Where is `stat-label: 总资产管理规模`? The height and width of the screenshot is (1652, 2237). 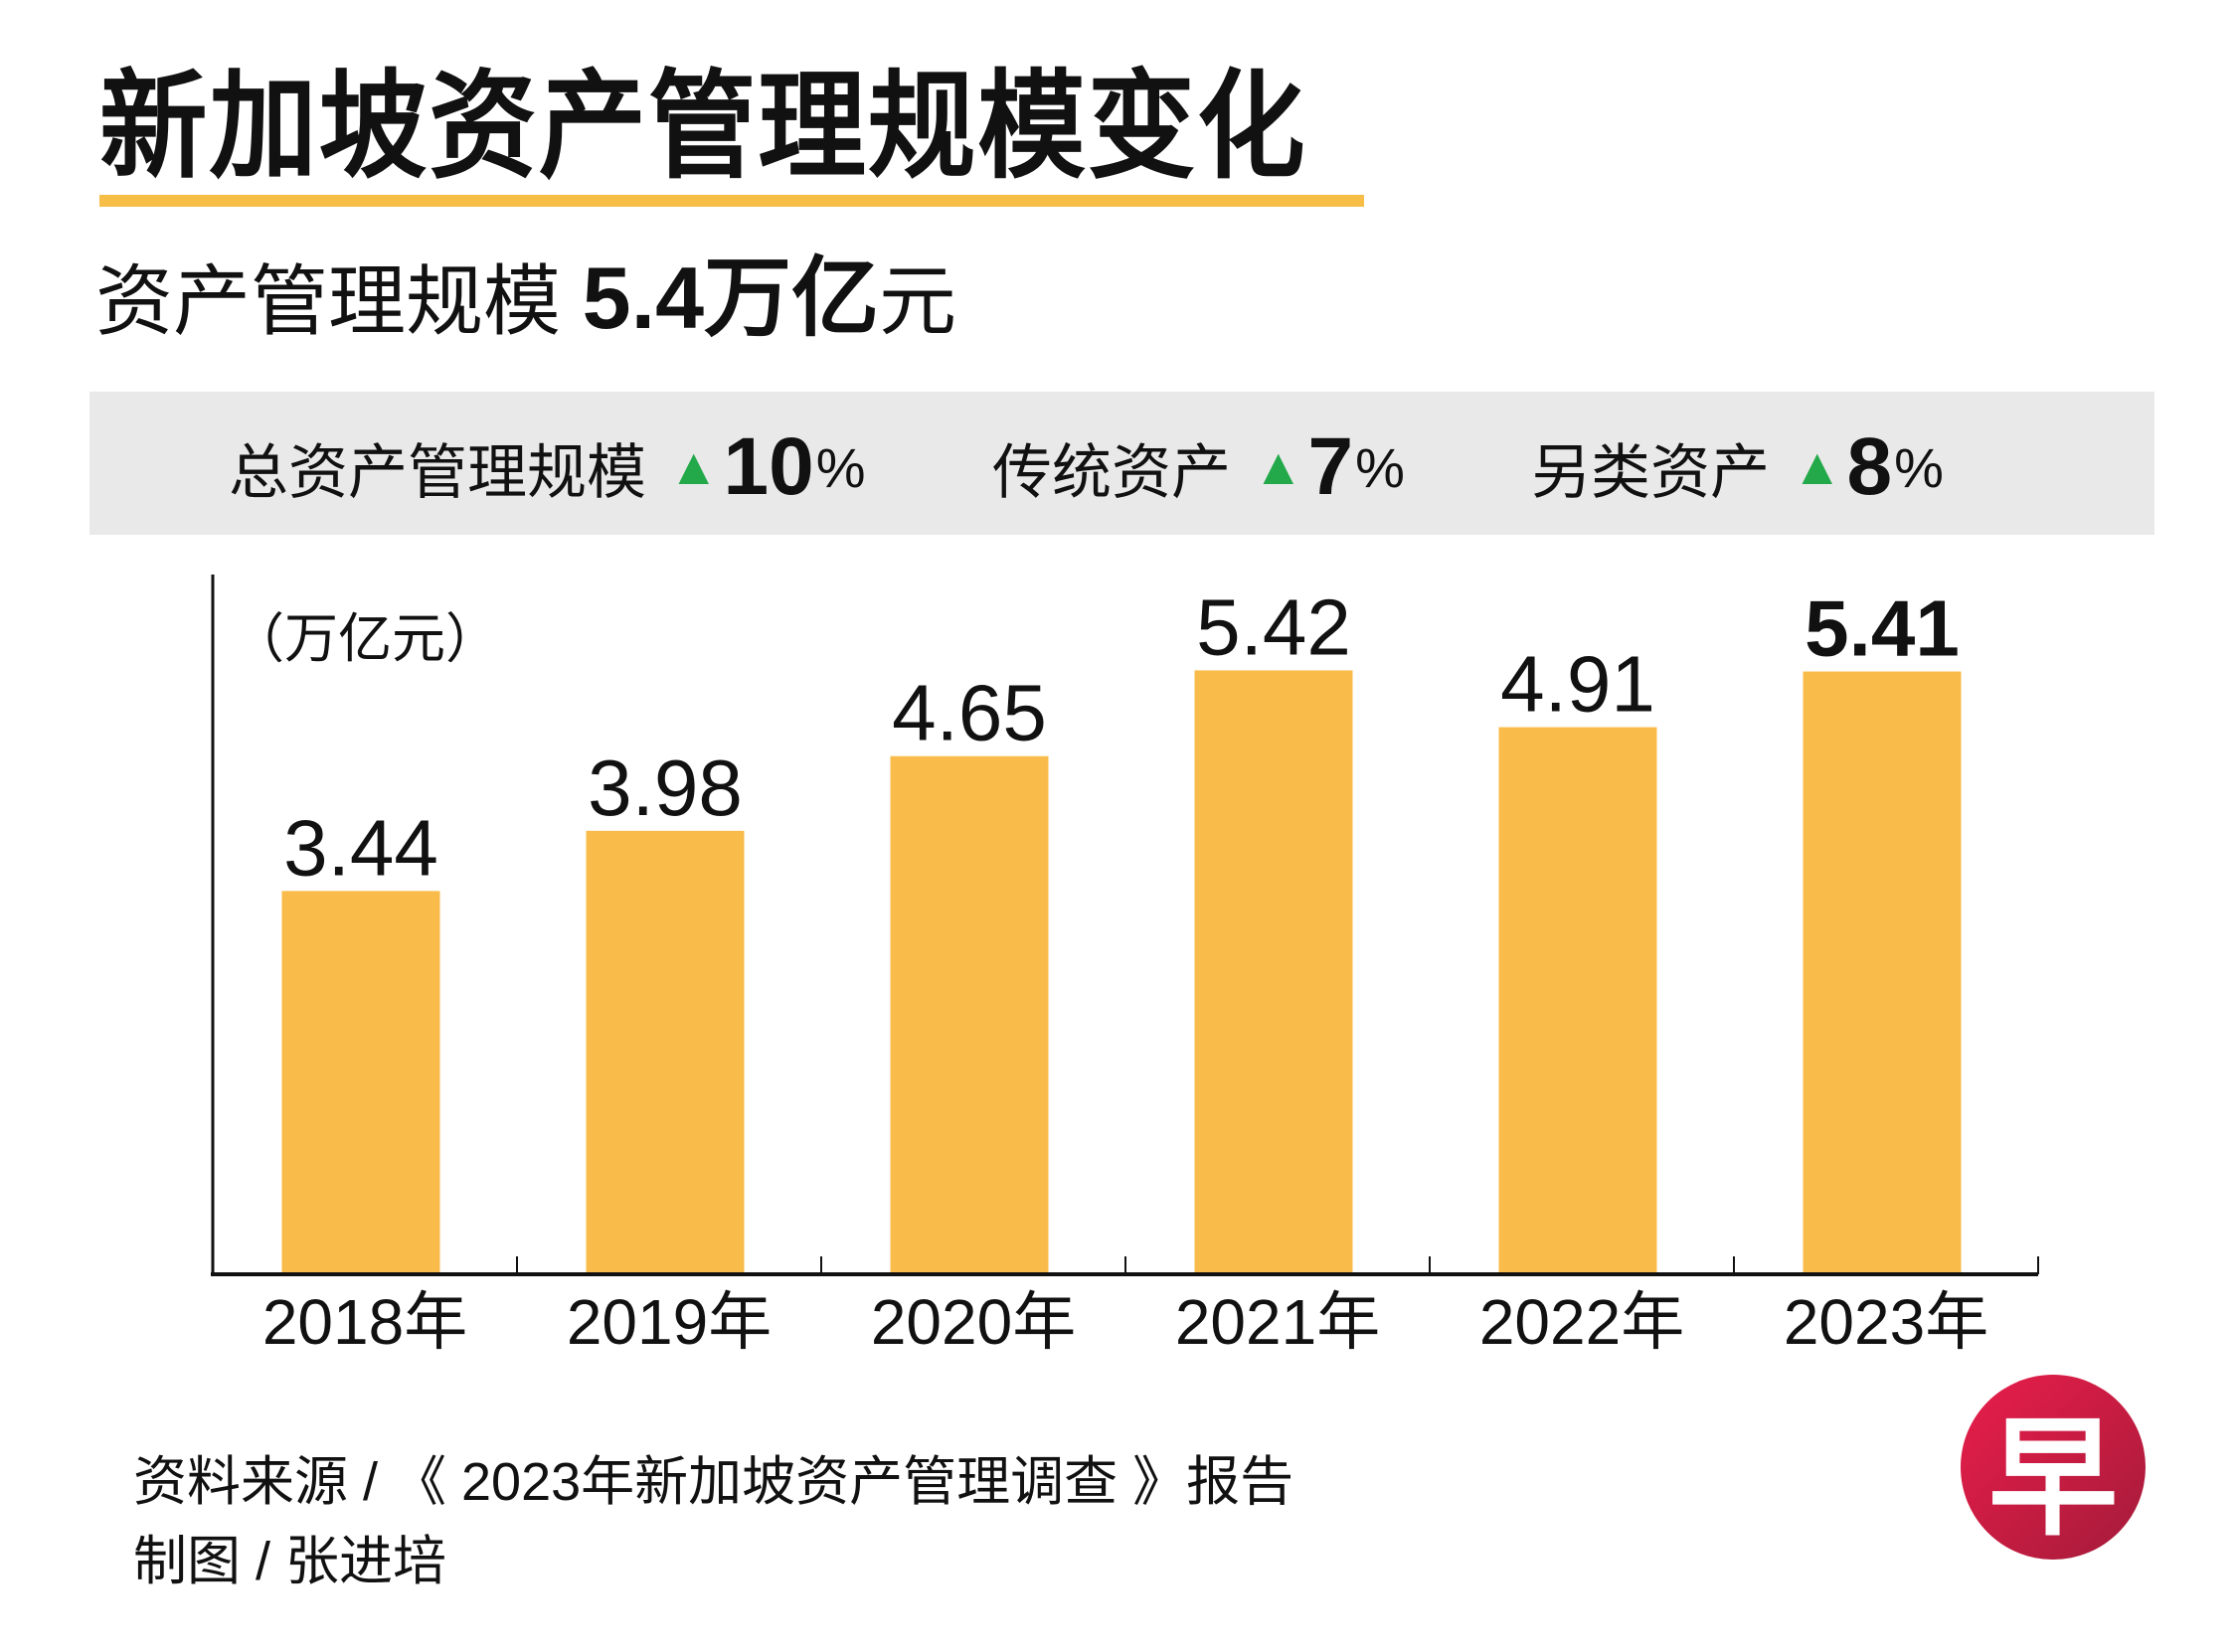
stat-label: 总资产管理规模 is located at coordinates (438, 472).